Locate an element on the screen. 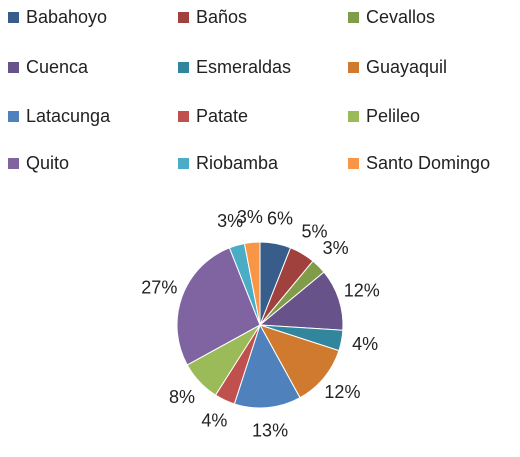  data-label: 5% is located at coordinates (314, 232).